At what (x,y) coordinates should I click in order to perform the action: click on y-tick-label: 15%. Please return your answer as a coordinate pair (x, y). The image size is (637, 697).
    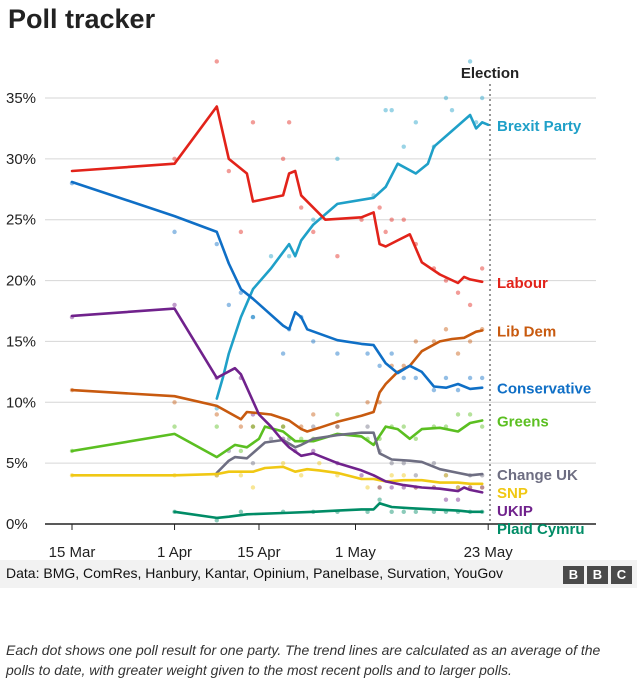
    Looking at the image, I should click on (21, 341).